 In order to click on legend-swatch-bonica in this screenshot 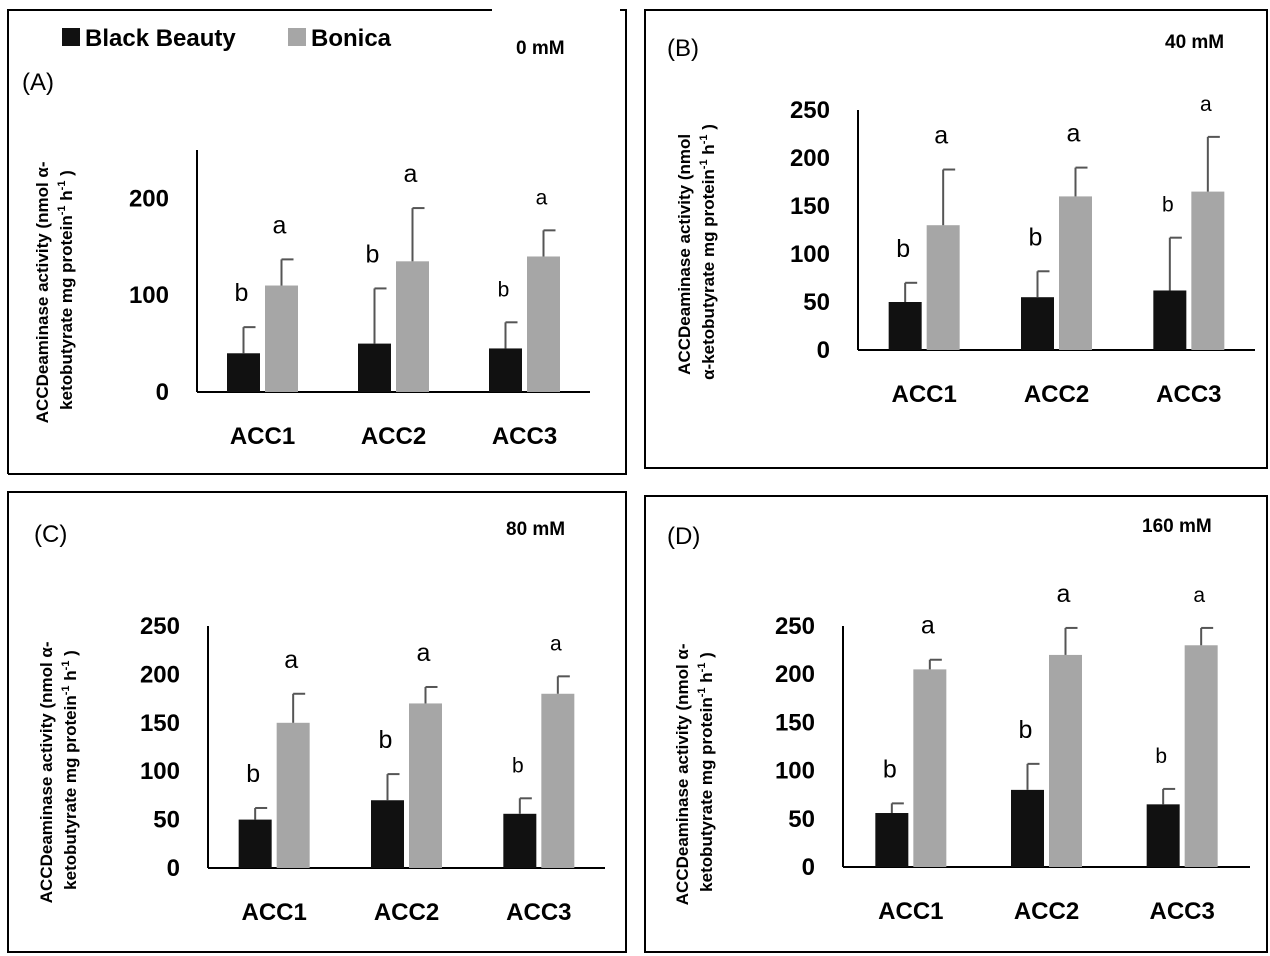, I will do `click(297, 37)`.